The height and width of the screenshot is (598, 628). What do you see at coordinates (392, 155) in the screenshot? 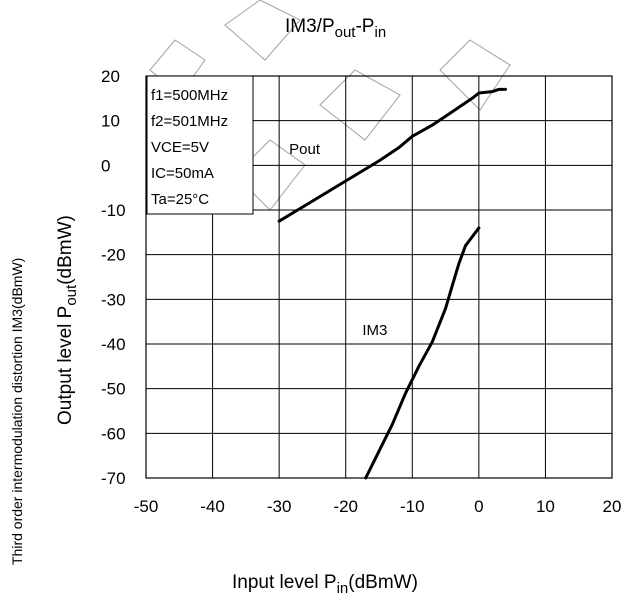
I see `series-line-pout` at bounding box center [392, 155].